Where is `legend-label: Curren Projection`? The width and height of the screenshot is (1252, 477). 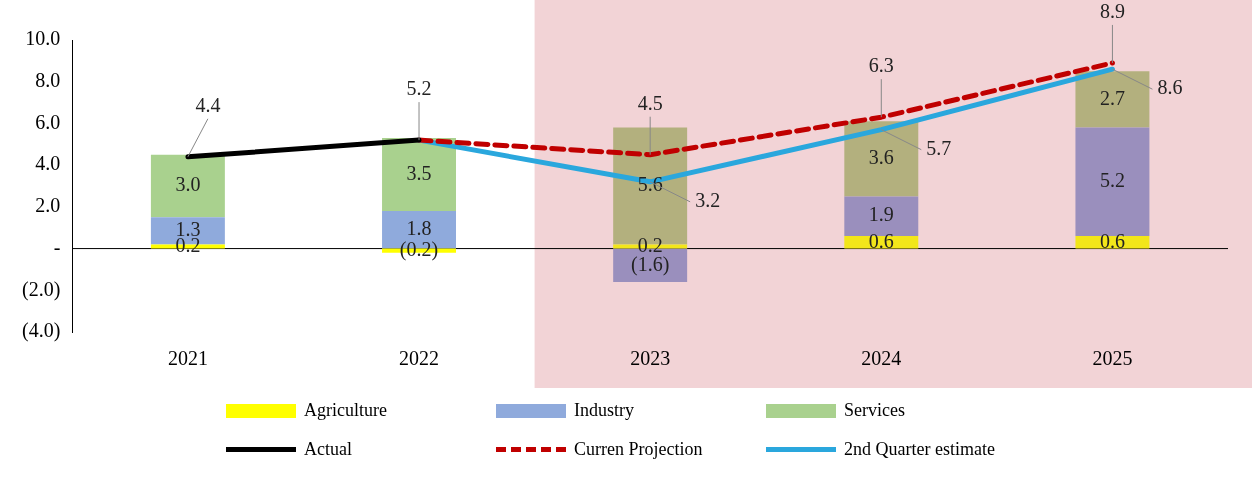 legend-label: Curren Projection is located at coordinates (638, 449).